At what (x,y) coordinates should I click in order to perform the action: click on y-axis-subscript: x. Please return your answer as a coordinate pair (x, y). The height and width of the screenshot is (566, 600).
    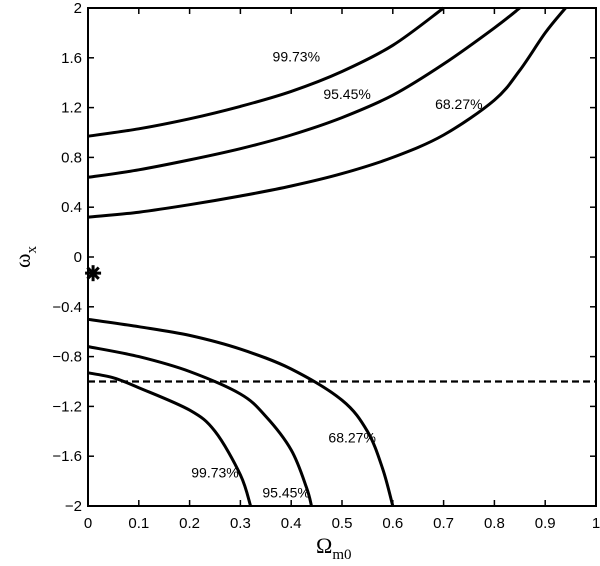
    Looking at the image, I should click on (32, 250).